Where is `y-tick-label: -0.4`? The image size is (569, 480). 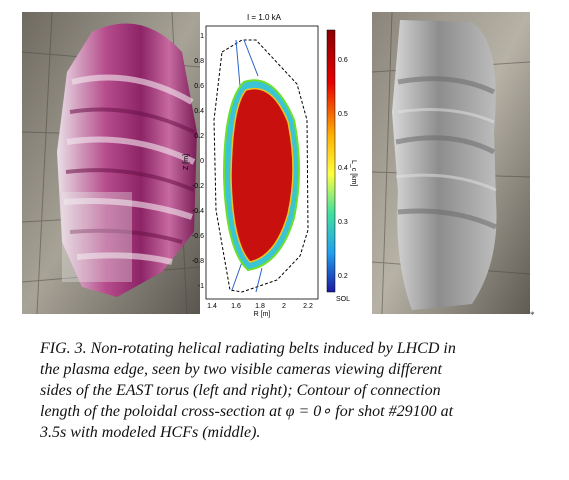
y-tick-label: -0.4 is located at coordinates (198, 211).